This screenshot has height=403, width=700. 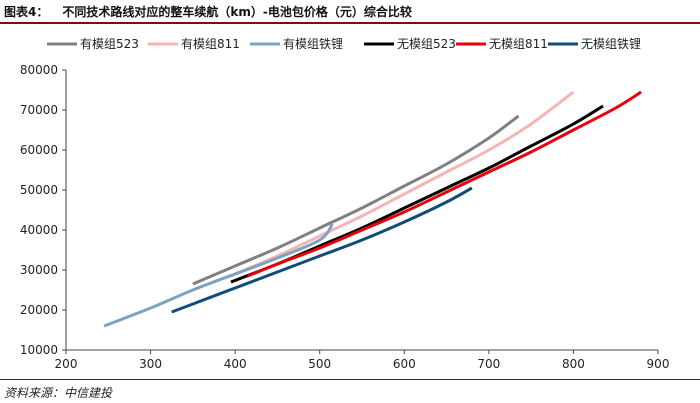 What do you see at coordinates (426, 44) in the screenshot?
I see `legend-label-4: 无模组523` at bounding box center [426, 44].